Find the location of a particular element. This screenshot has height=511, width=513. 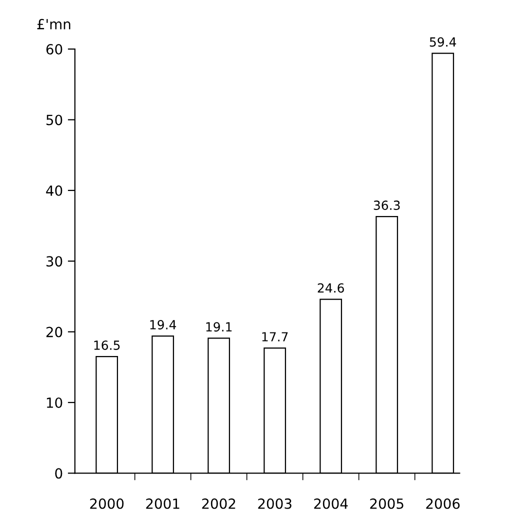

data-label: 36.3 is located at coordinates (387, 205).